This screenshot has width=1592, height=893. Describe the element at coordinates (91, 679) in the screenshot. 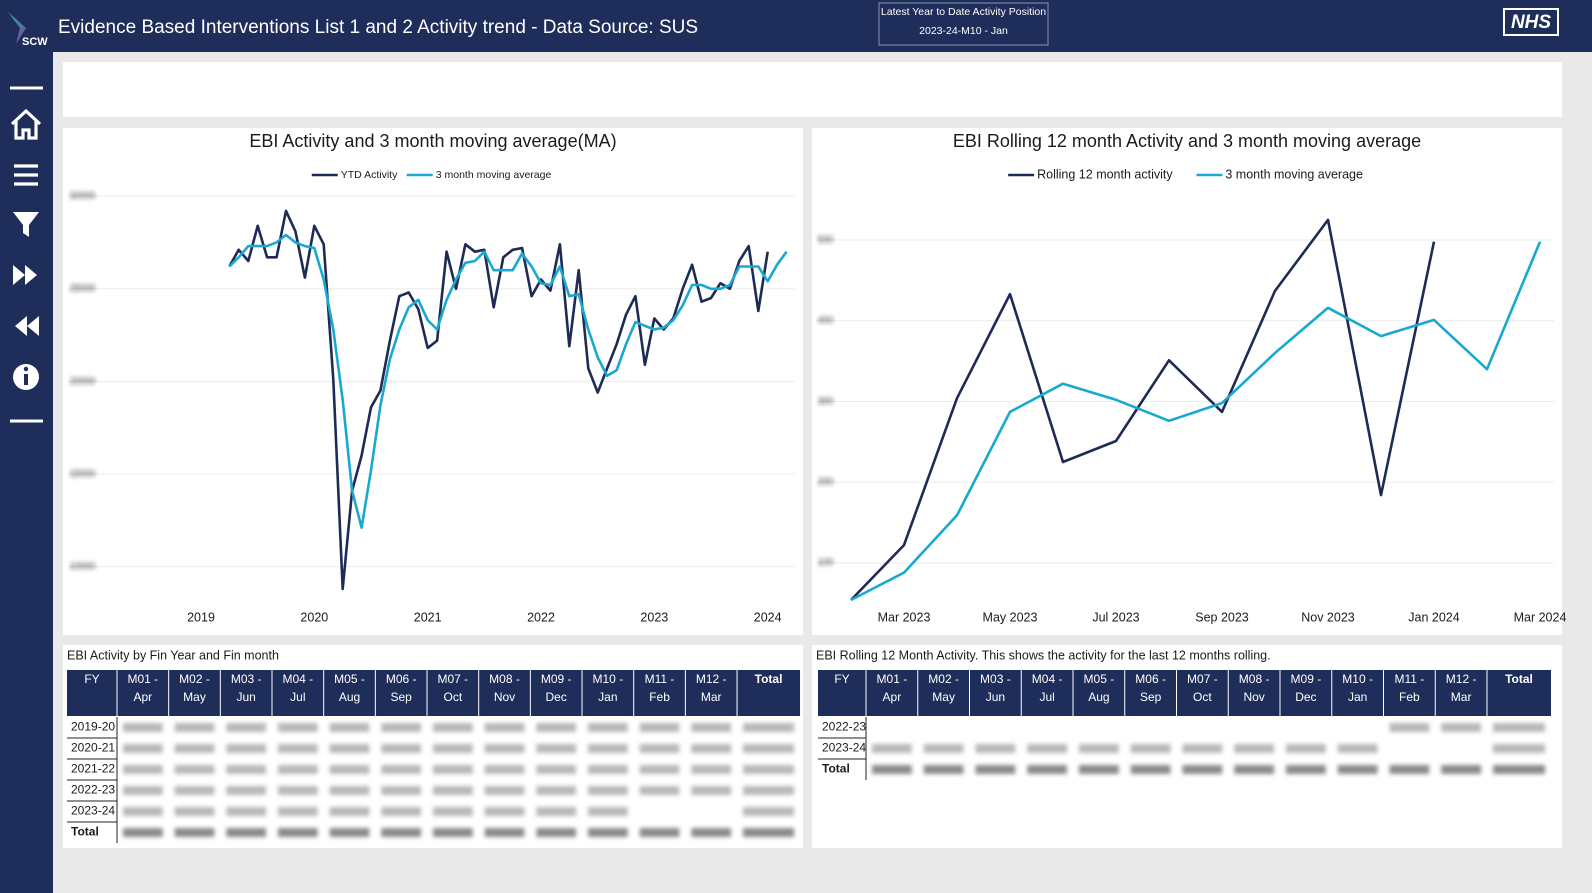

I see `column-header: FY` at that location.